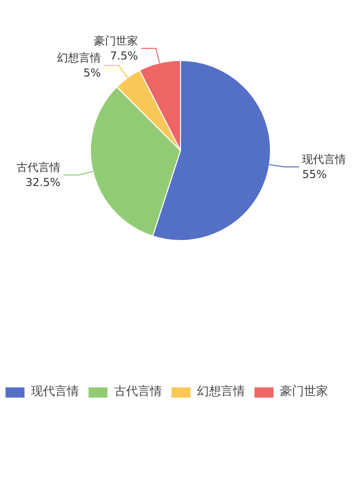 The image size is (360, 480). What do you see at coordinates (221, 391) in the screenshot?
I see `legend-label: 幻想言情` at bounding box center [221, 391].